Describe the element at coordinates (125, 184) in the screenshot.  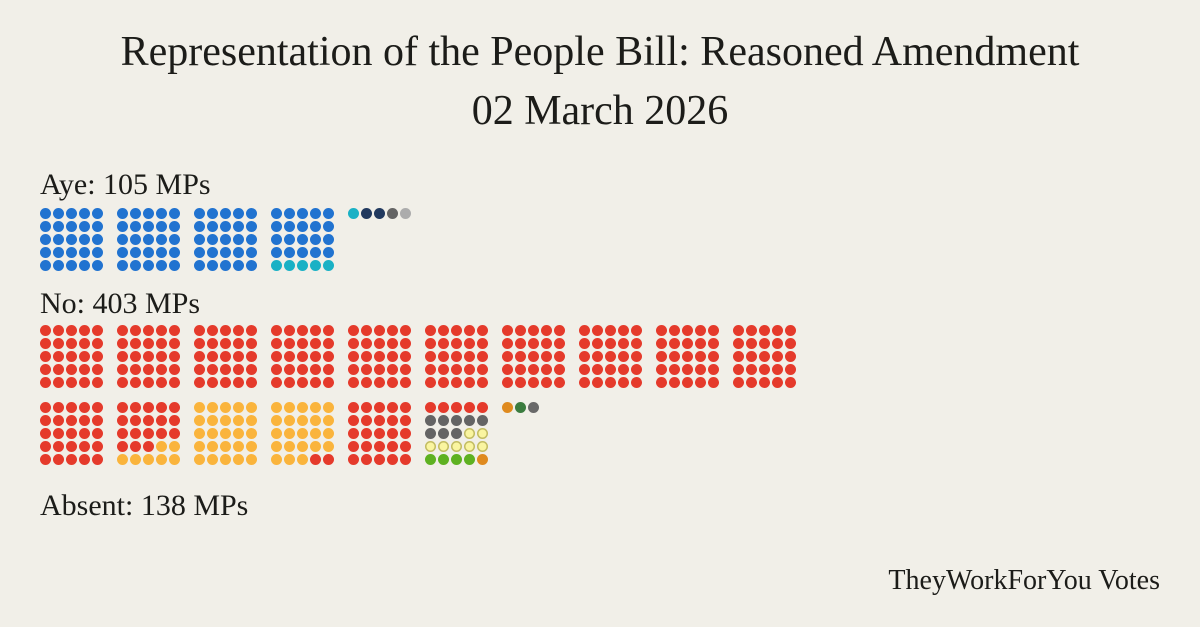
I see `aye-count-label: Aye: 105 MPs` at that location.